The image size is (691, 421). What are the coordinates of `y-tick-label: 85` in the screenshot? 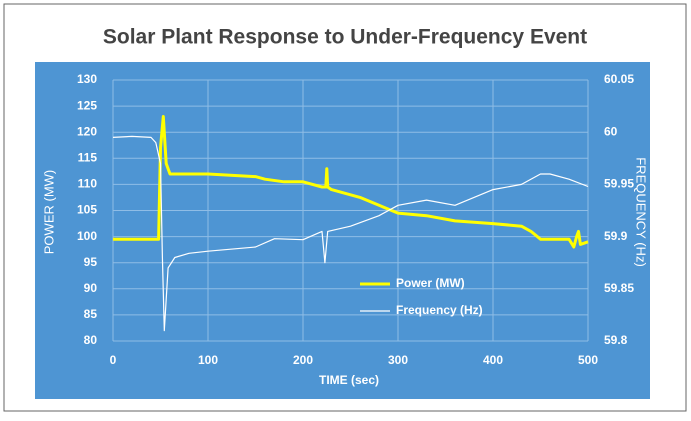 It's located at (91, 314).